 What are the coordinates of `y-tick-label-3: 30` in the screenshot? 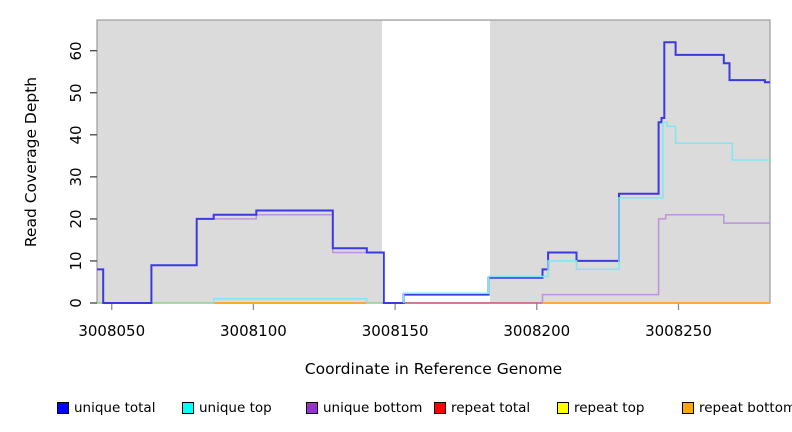 It's located at (76, 177).